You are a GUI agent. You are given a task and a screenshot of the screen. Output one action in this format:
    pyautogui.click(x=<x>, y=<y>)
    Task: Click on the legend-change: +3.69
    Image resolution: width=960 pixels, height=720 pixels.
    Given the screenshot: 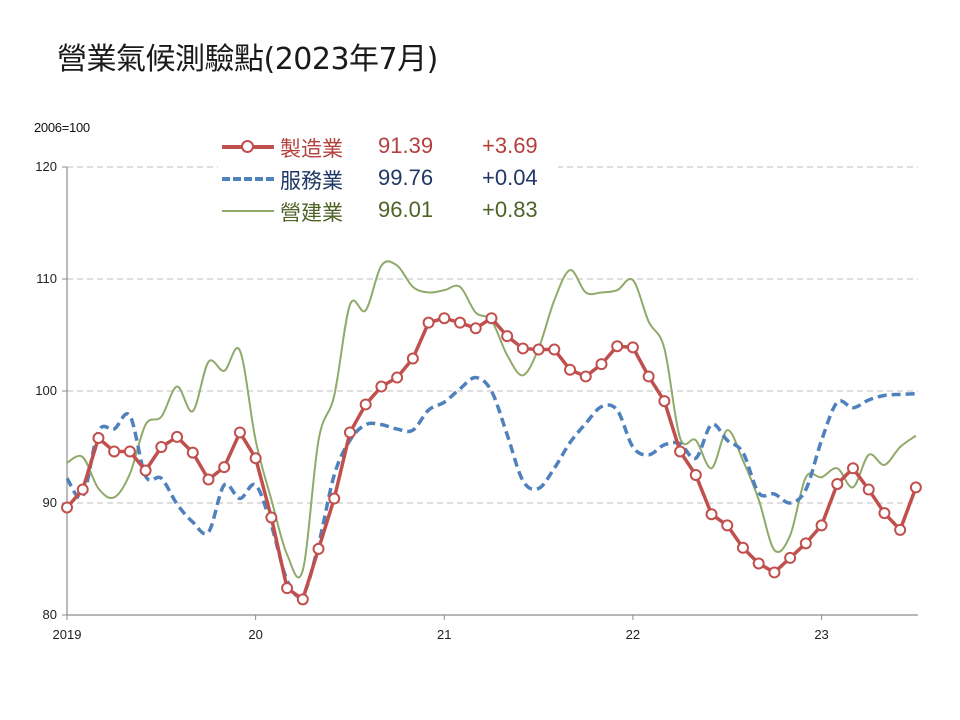 What is the action you would take?
    pyautogui.click(x=510, y=145)
    